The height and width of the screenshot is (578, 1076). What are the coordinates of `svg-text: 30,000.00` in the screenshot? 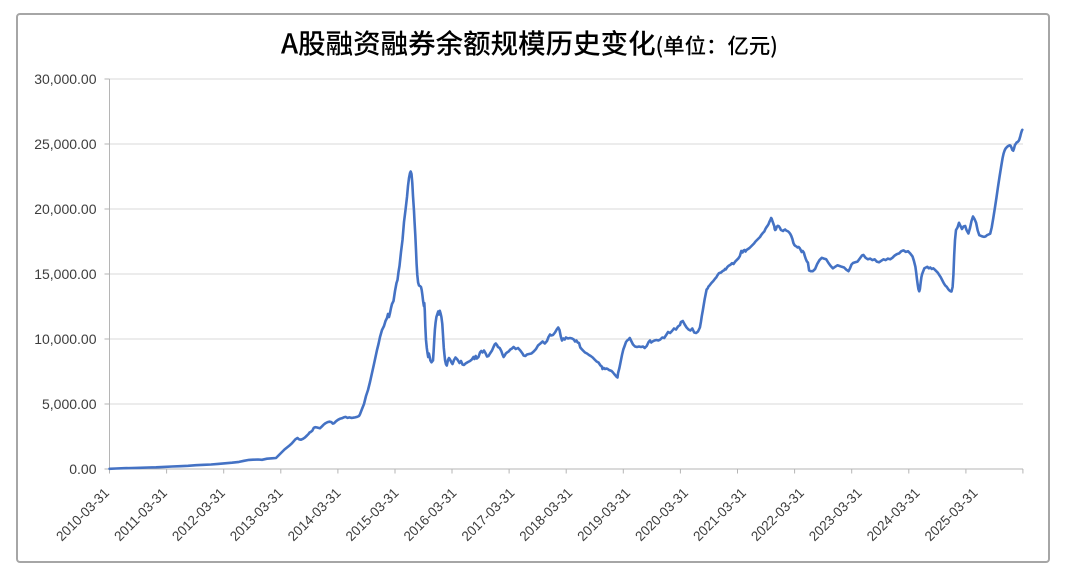 It's located at (65, 79).